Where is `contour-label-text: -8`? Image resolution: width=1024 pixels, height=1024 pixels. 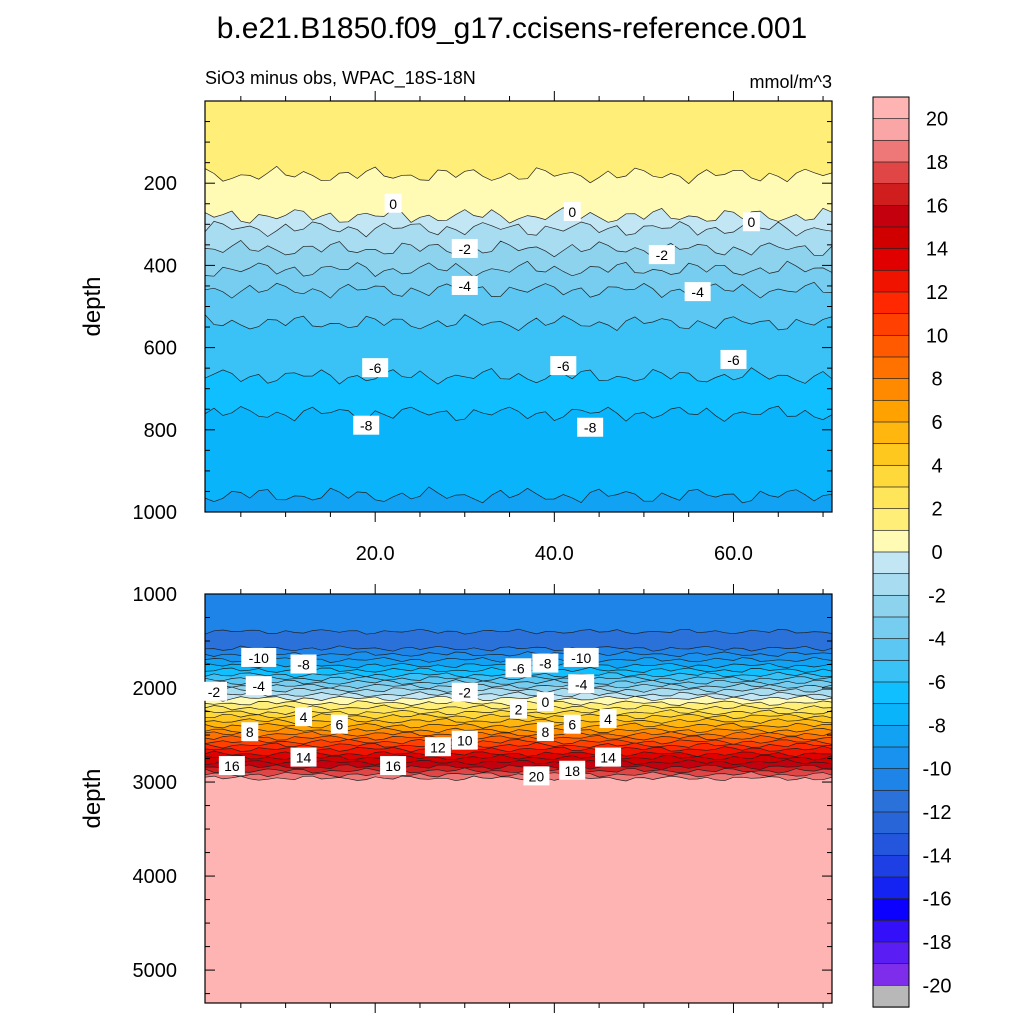 contour-label-text: -8 is located at coordinates (366, 426).